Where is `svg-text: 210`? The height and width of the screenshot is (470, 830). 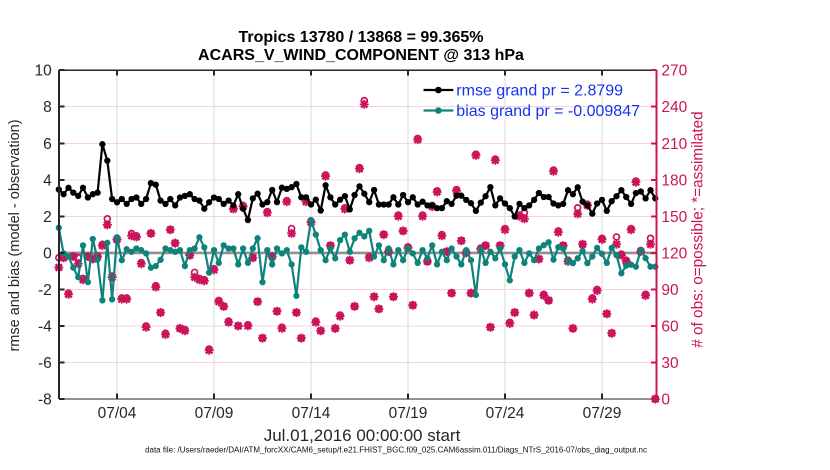 svg-text: 210 is located at coordinates (674, 144).